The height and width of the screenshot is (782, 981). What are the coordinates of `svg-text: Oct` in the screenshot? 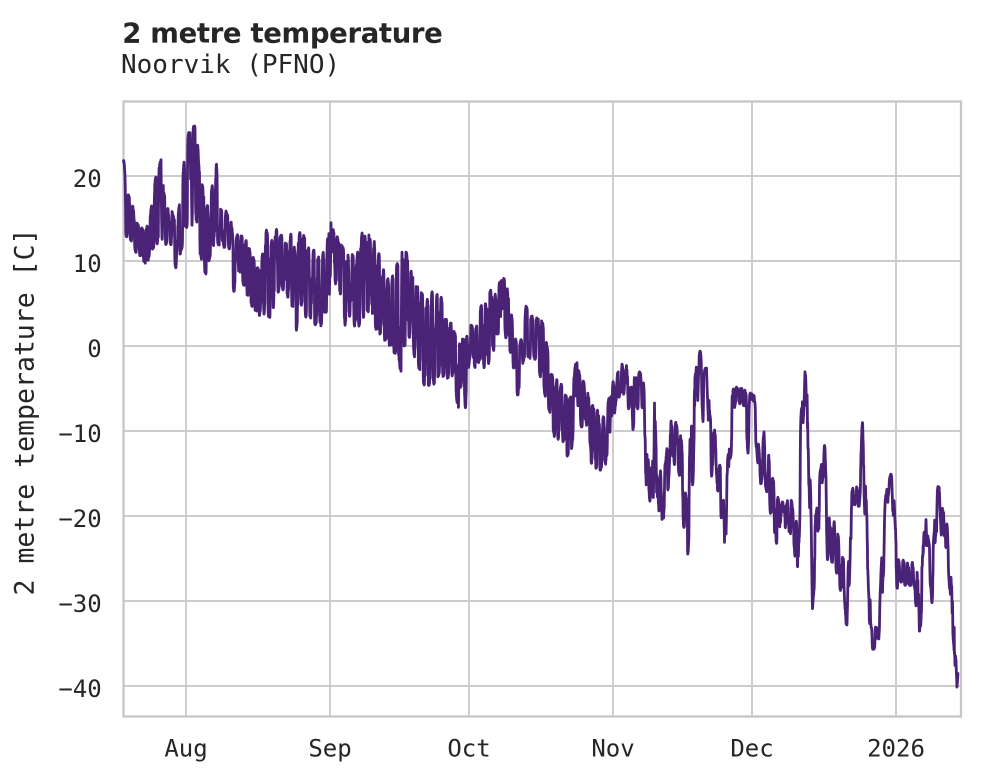 It's located at (468, 748).